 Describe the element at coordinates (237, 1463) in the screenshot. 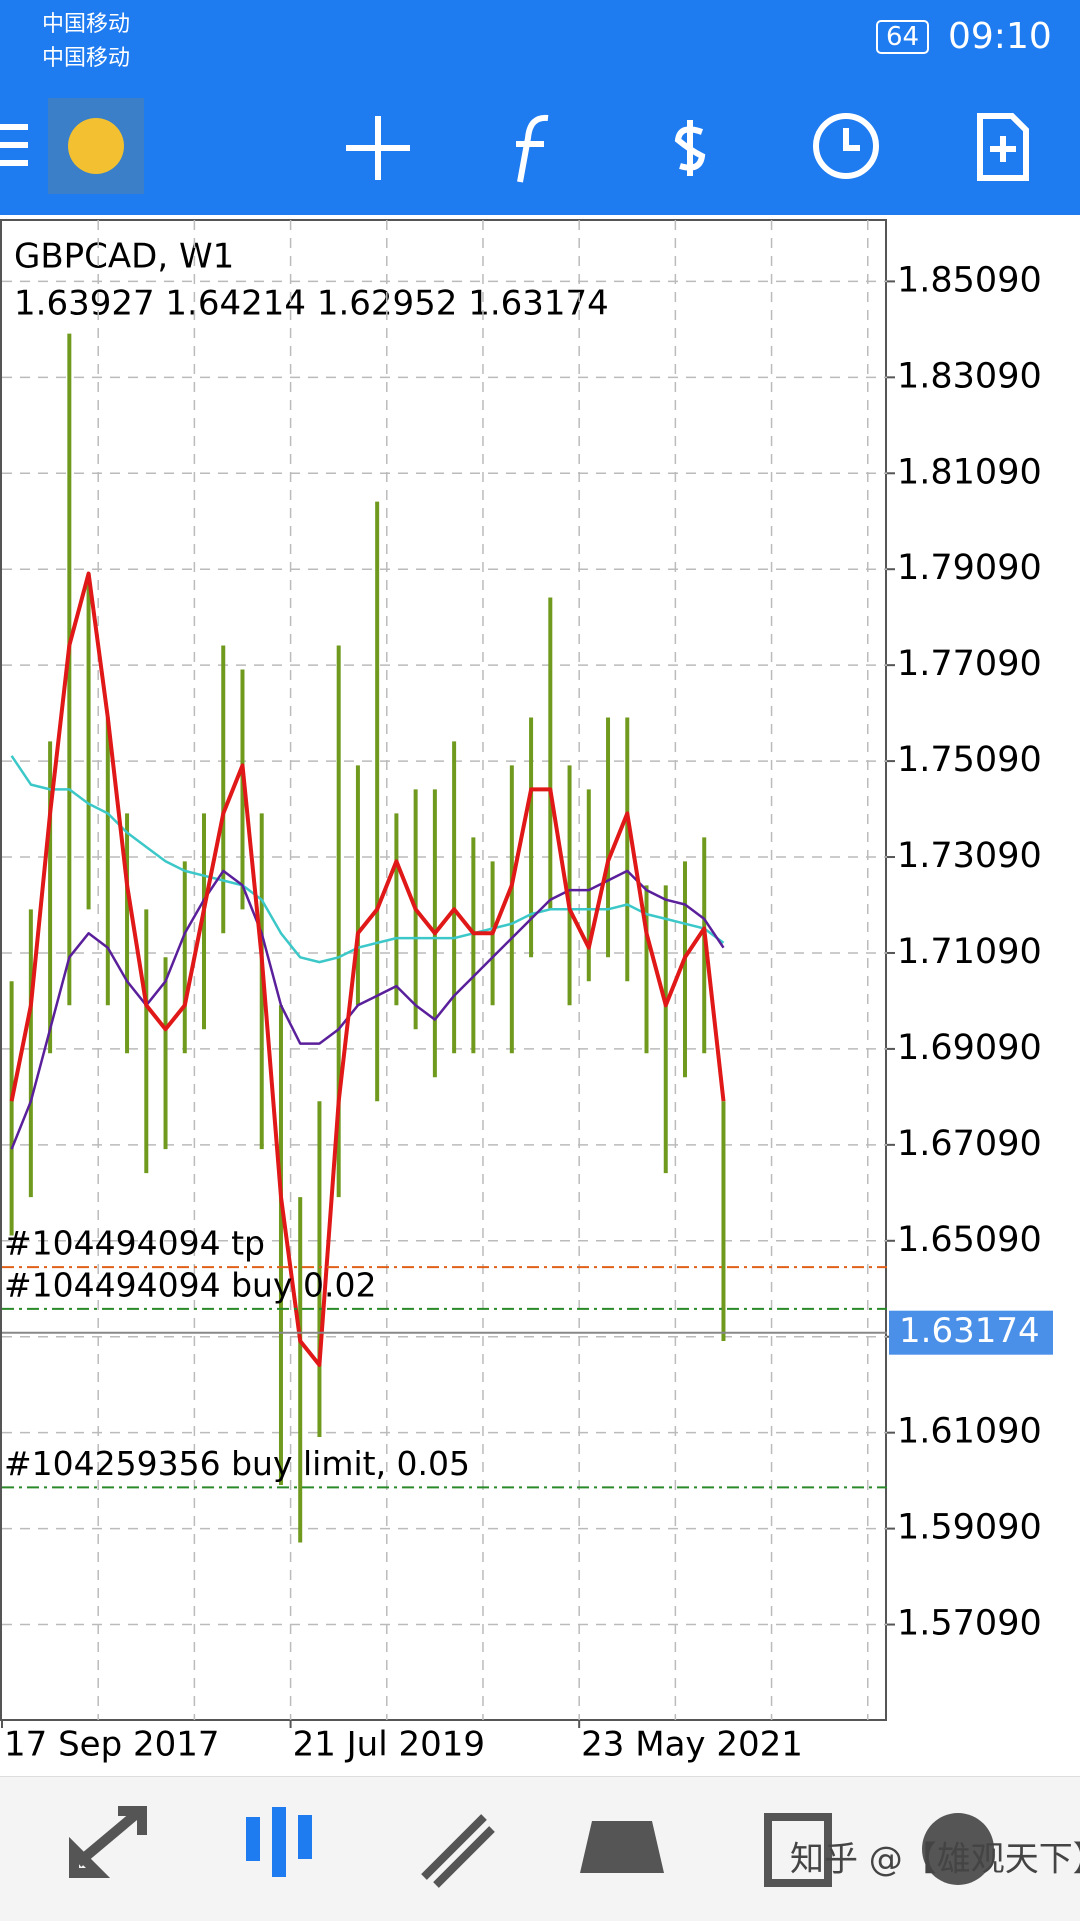

I see `order-label: #104259356 buy limit, 0.05` at that location.